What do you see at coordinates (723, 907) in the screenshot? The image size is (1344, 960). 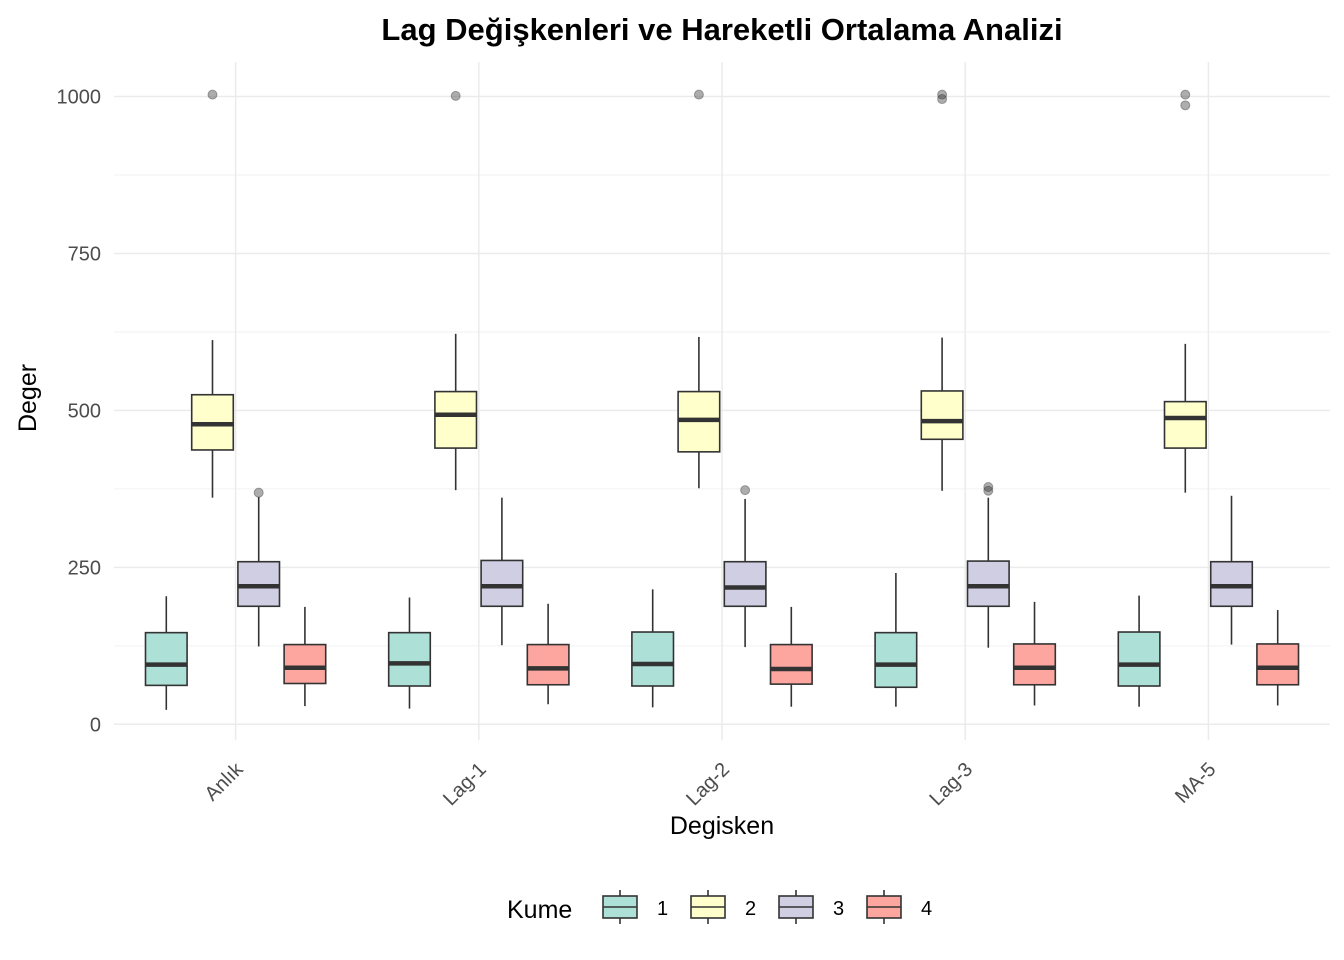 I see `legend-key-2: 2` at bounding box center [723, 907].